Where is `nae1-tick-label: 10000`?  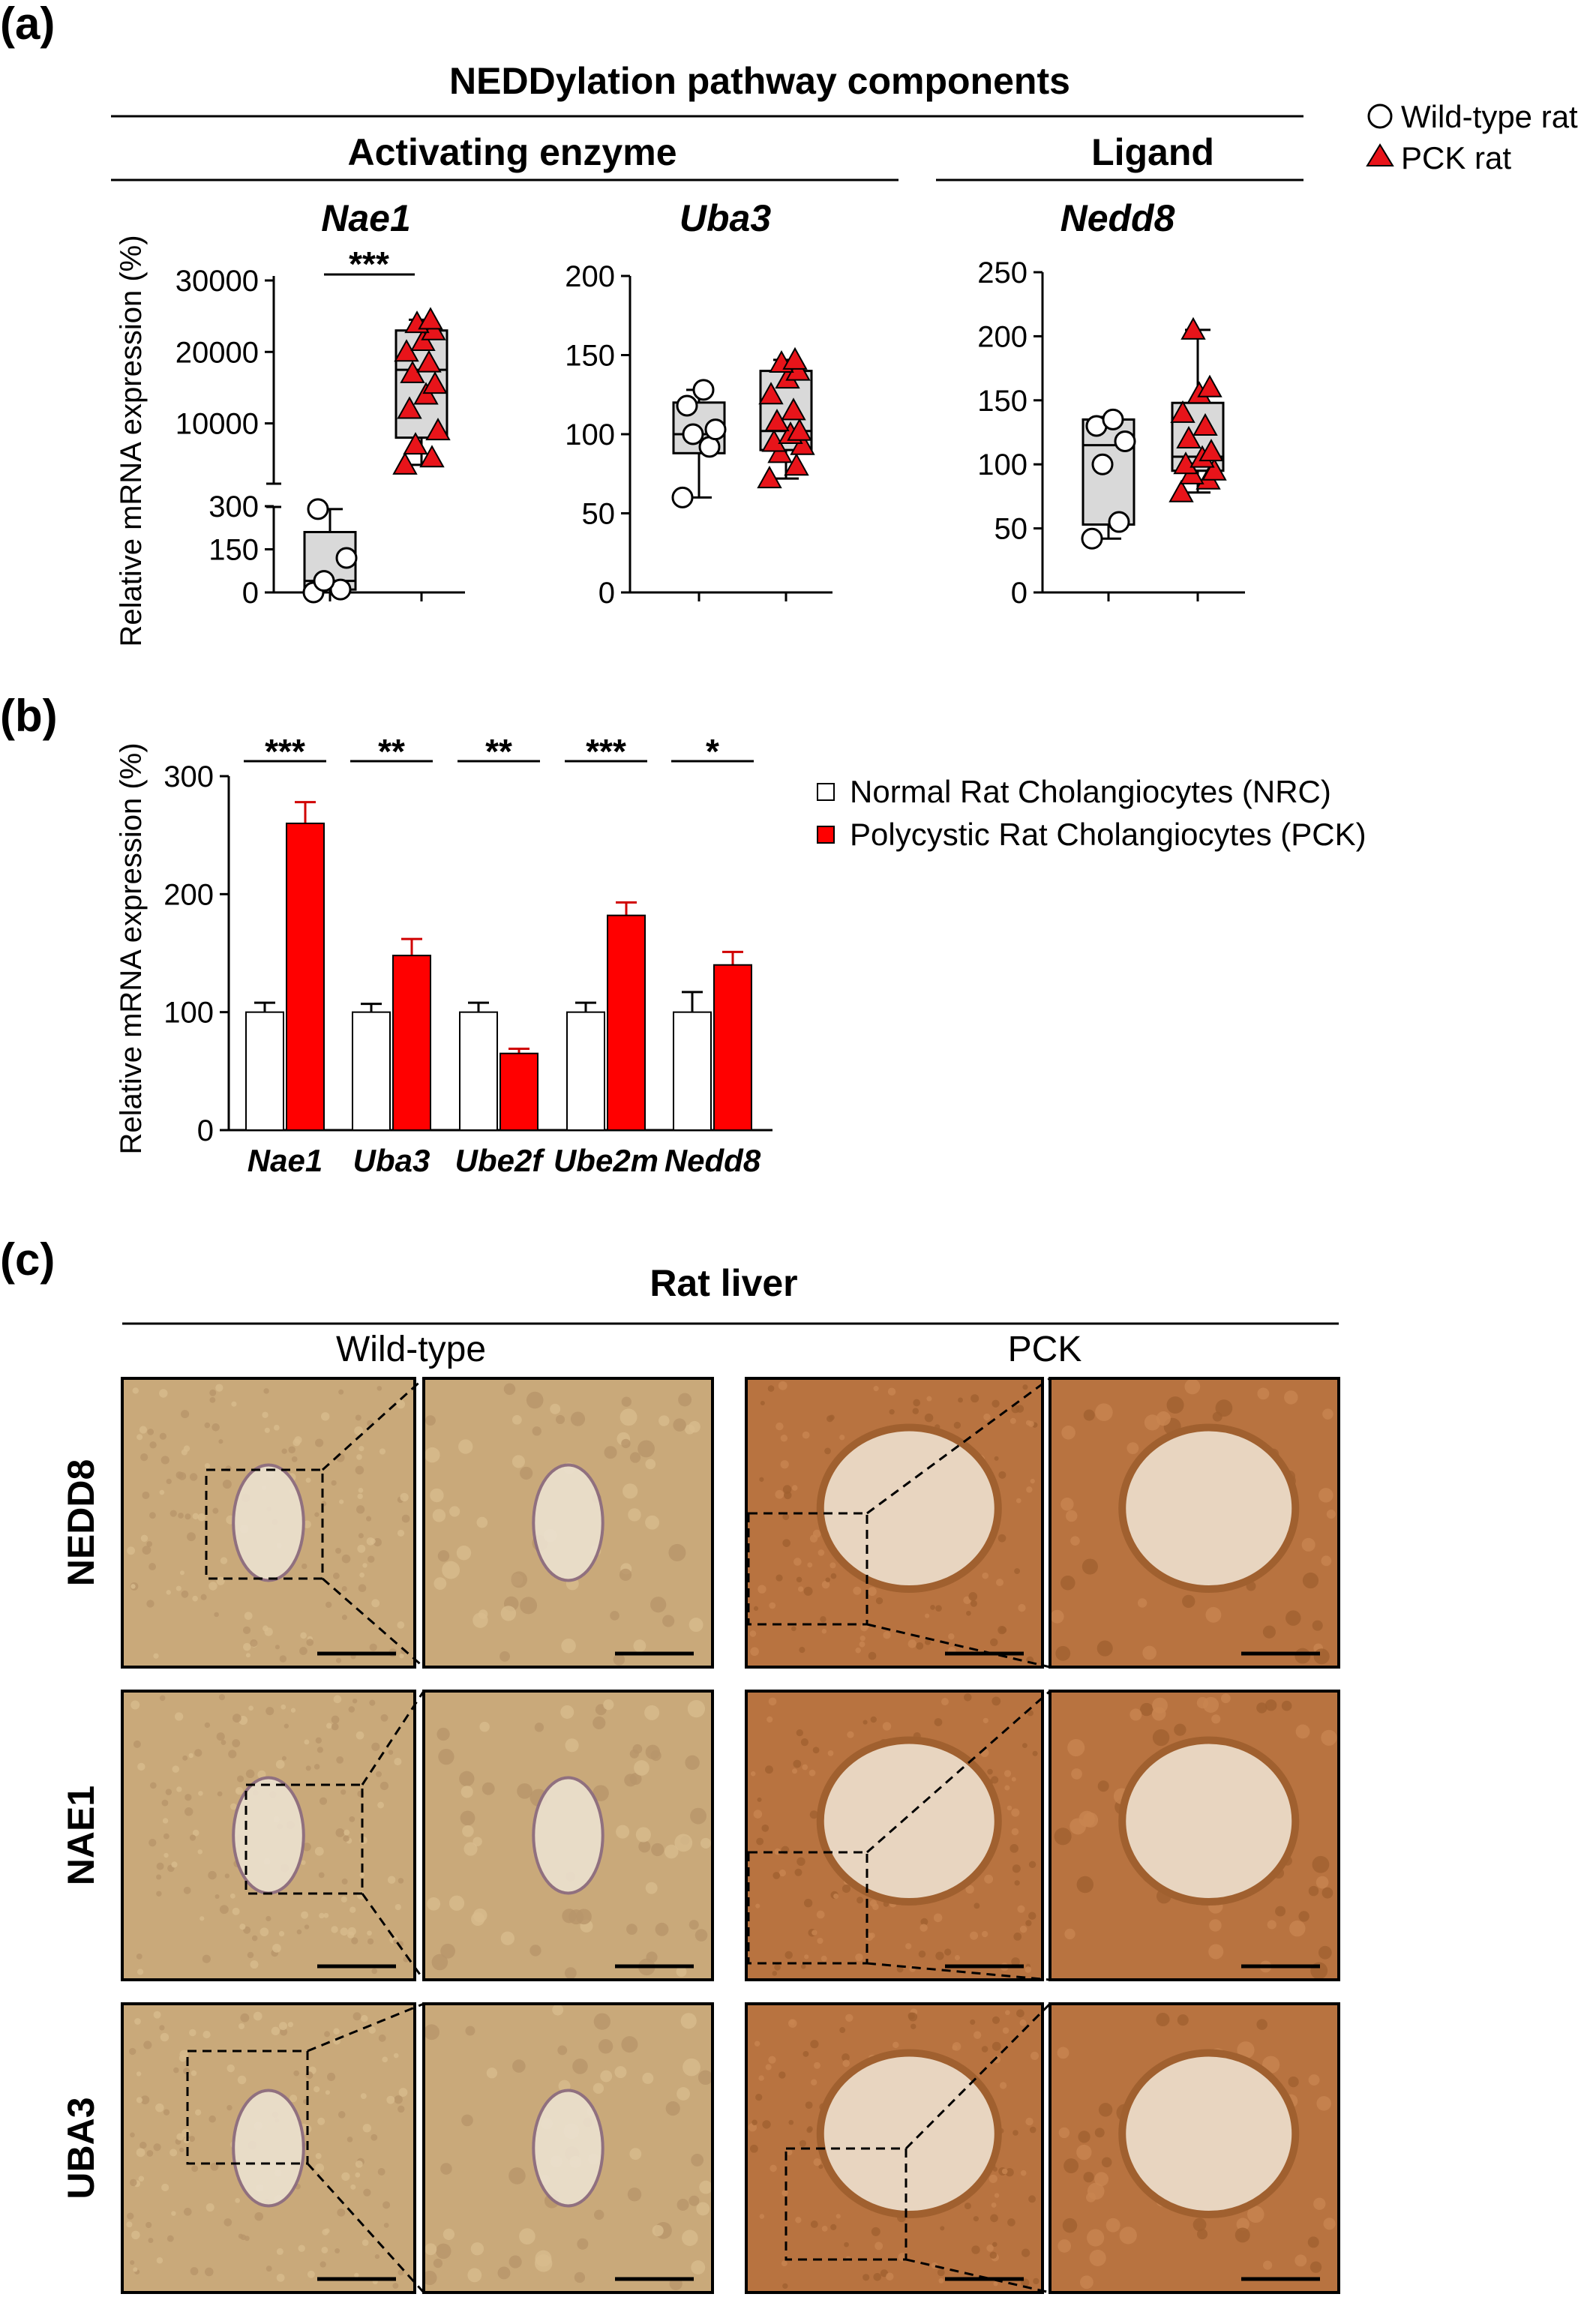 nae1-tick-label: 10000 is located at coordinates (217, 424).